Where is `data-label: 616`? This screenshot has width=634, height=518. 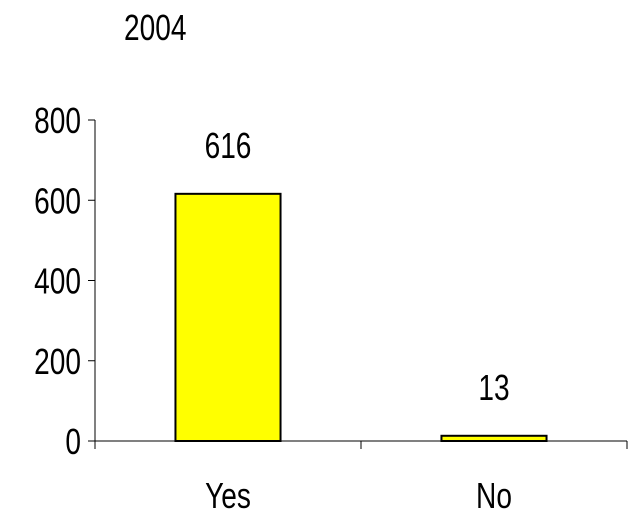
data-label: 616 is located at coordinates (228, 145).